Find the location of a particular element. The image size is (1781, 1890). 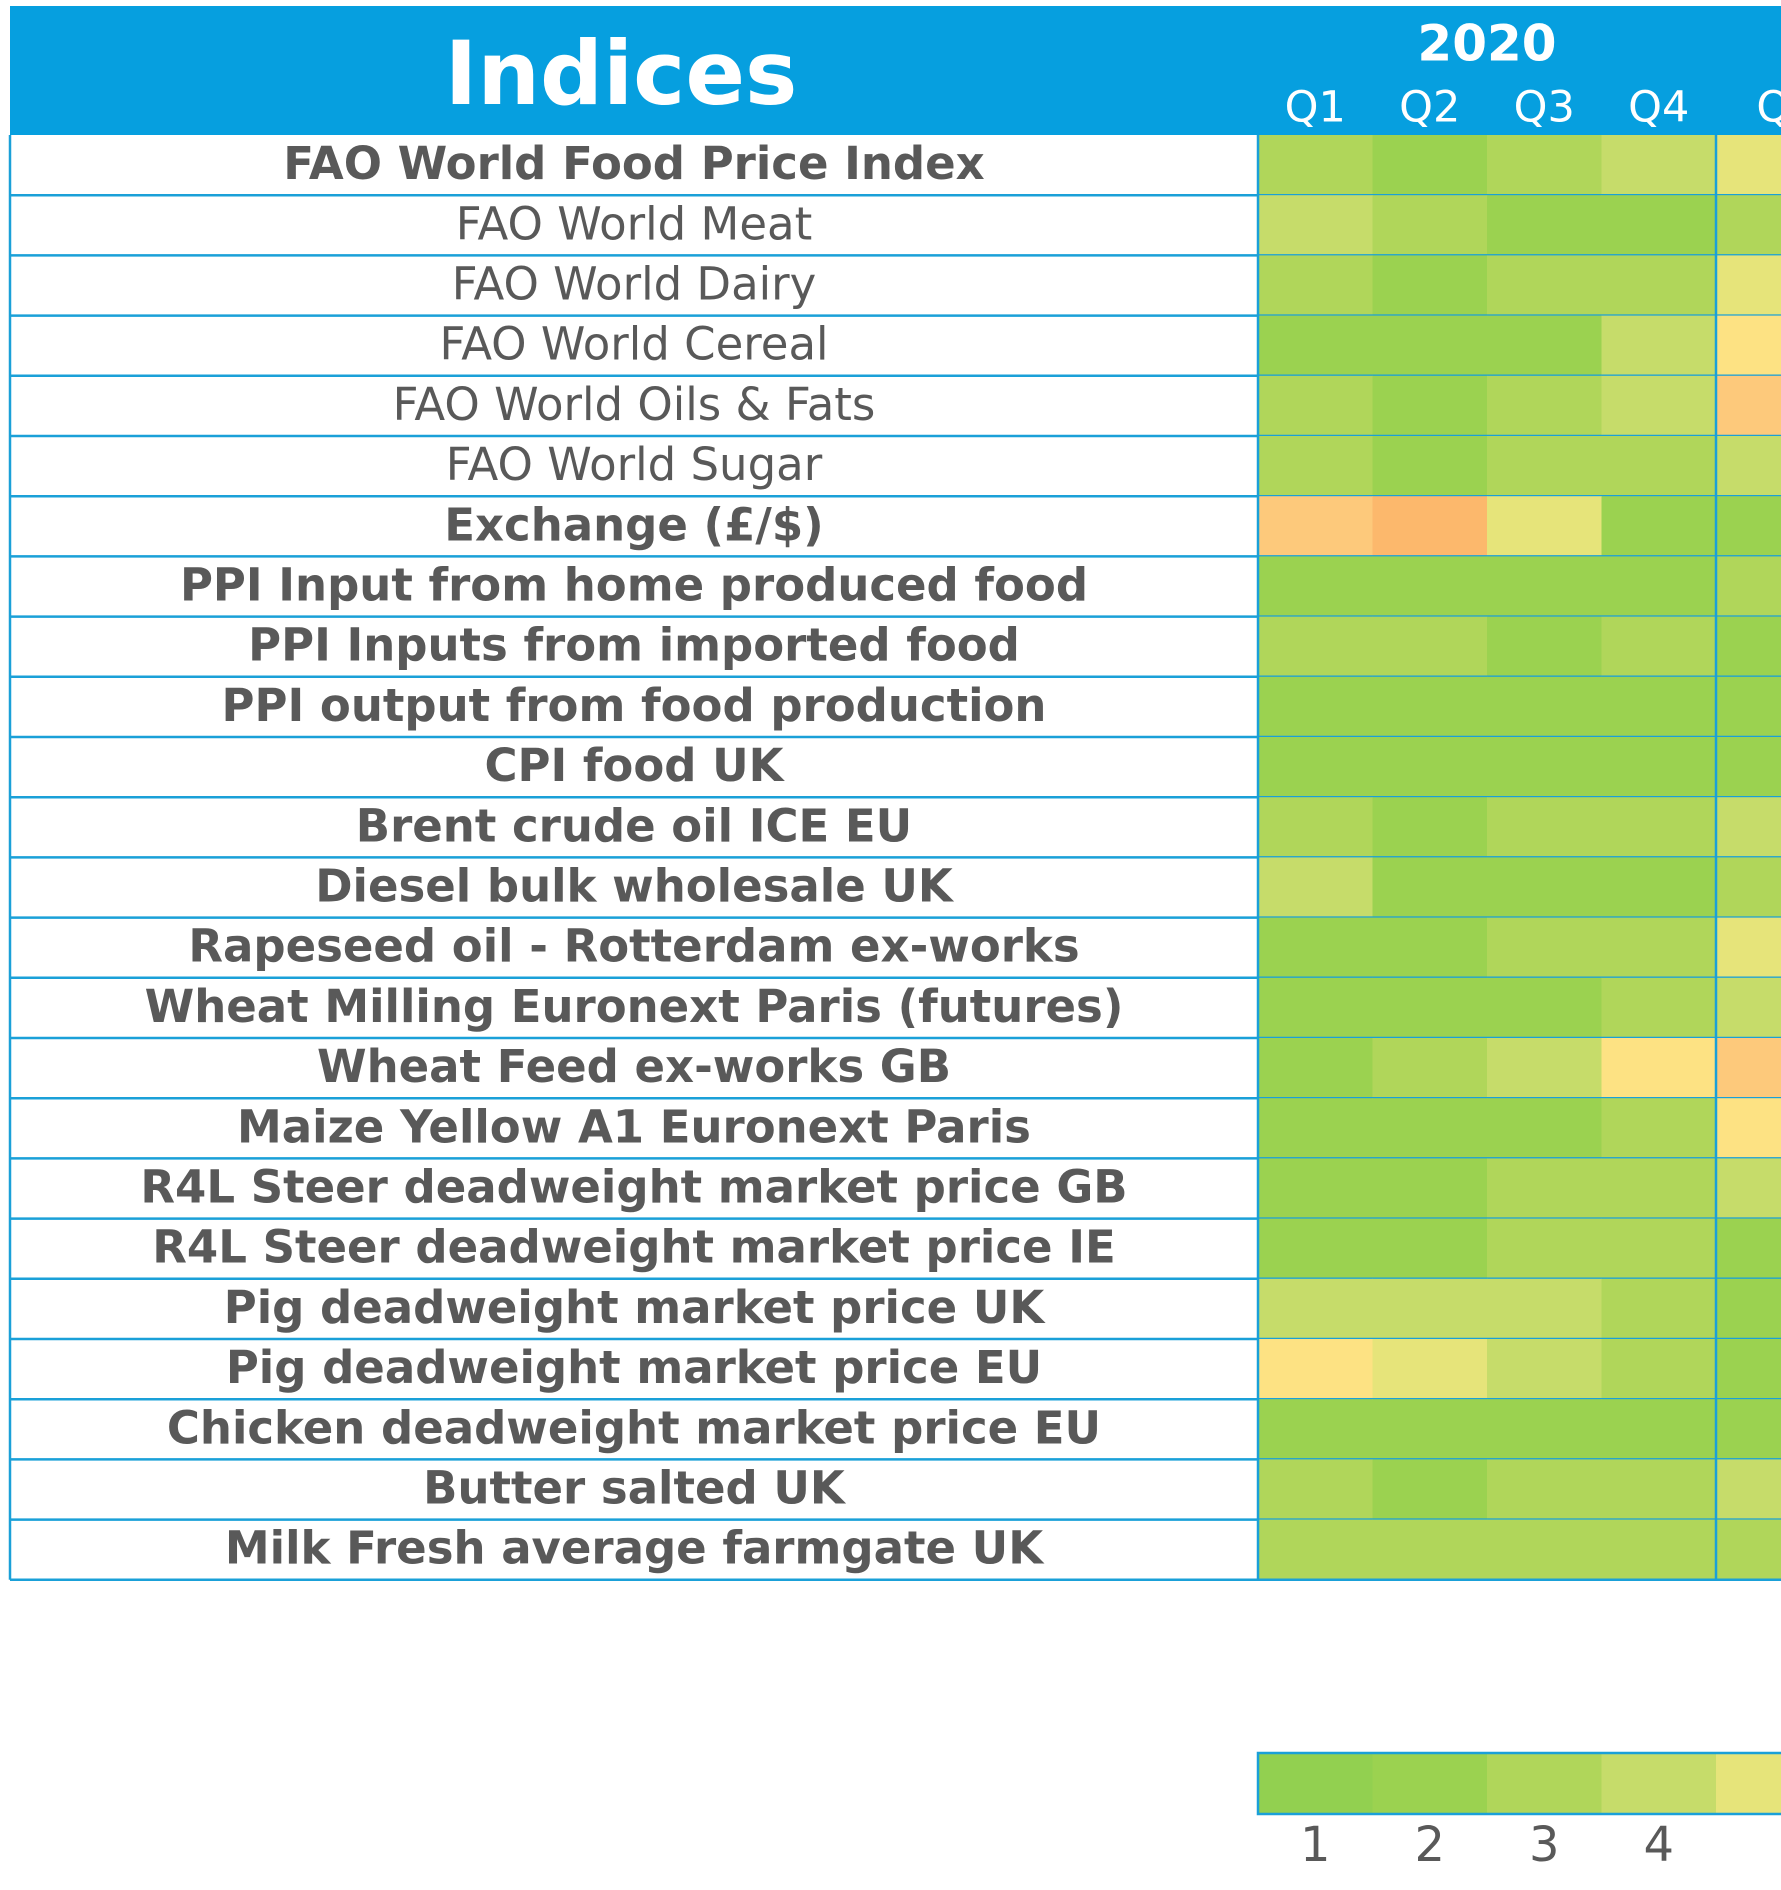

row-label: FAO World Dairy is located at coordinates (634, 284).